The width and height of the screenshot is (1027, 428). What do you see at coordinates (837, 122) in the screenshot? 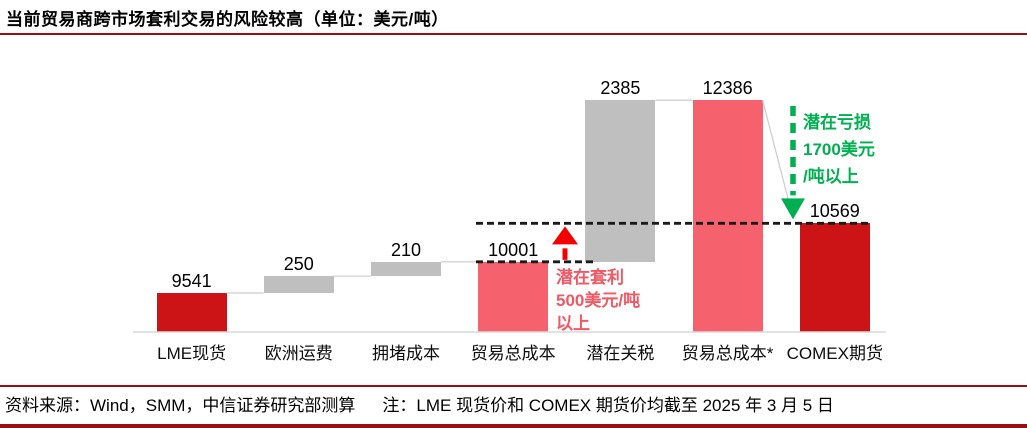
I see `loss-annotation-line: 潜在亏损` at bounding box center [837, 122].